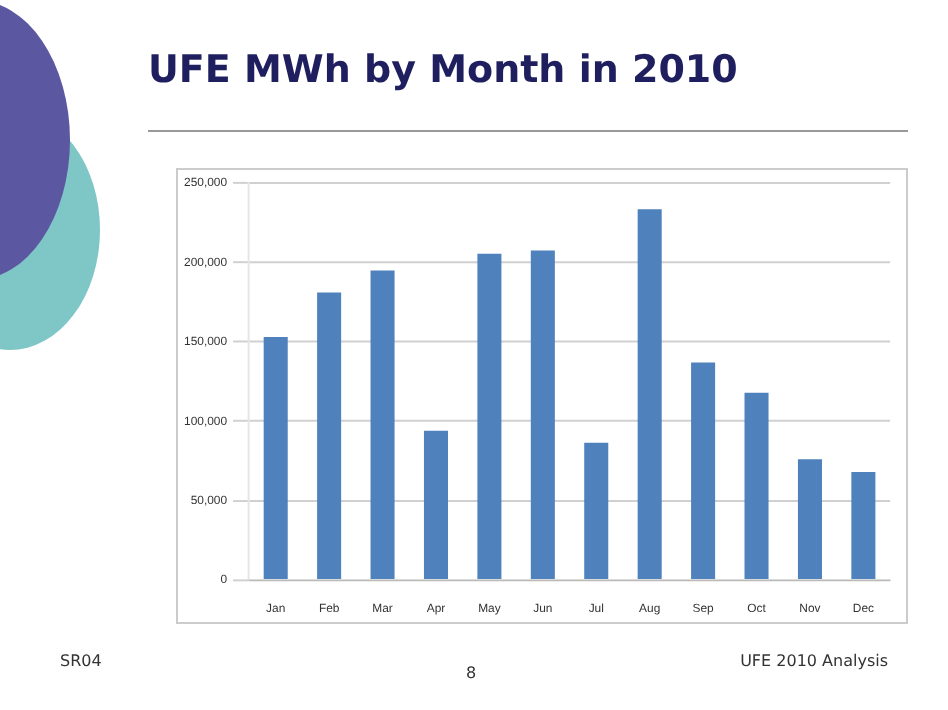 Image resolution: width=948 pixels, height=710 pixels. I want to click on text: UFE 2010 Analysis, so click(814, 661).